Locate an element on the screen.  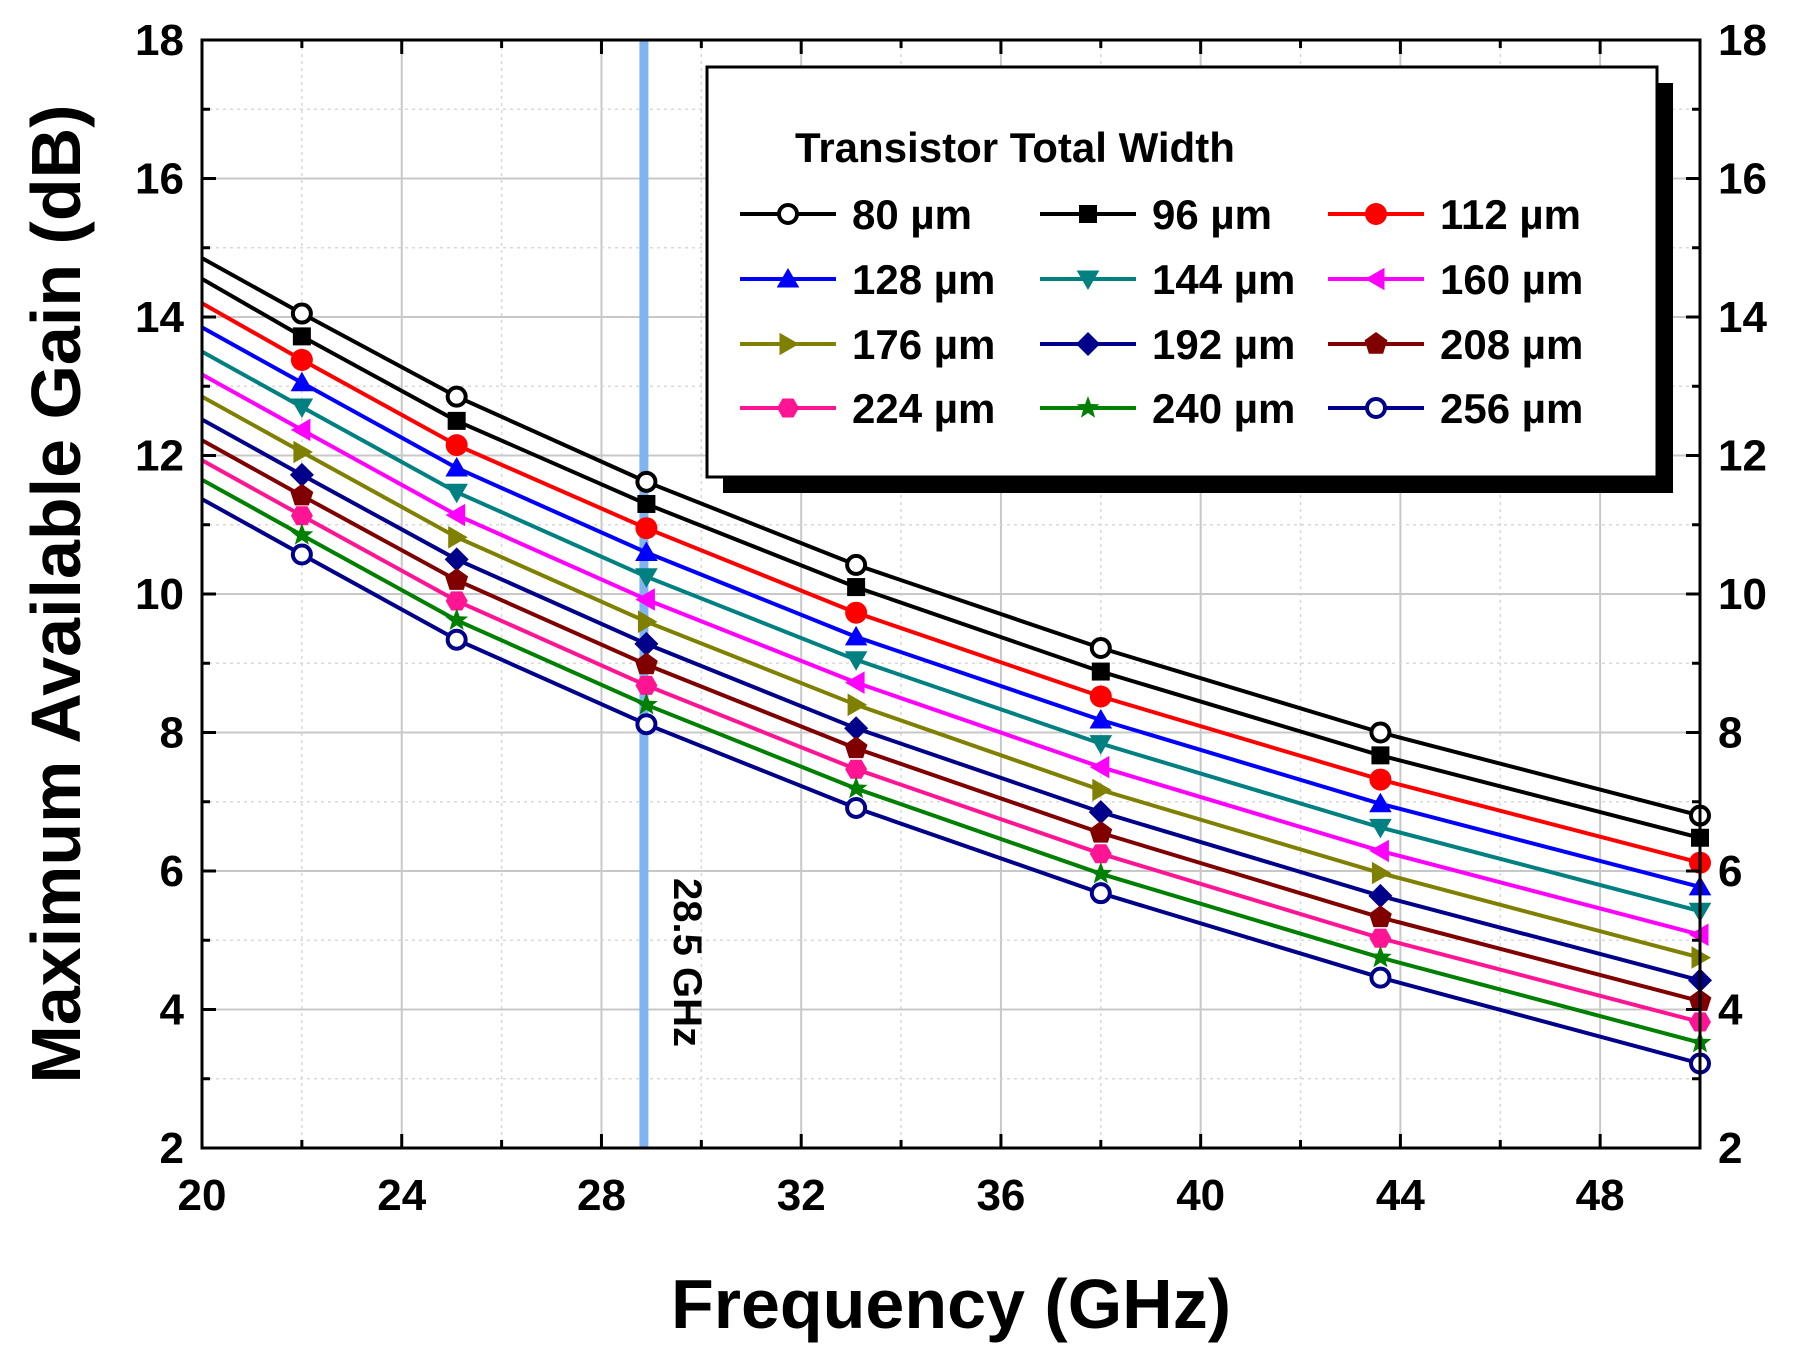
y-tick-label: 16 is located at coordinates (159, 179).